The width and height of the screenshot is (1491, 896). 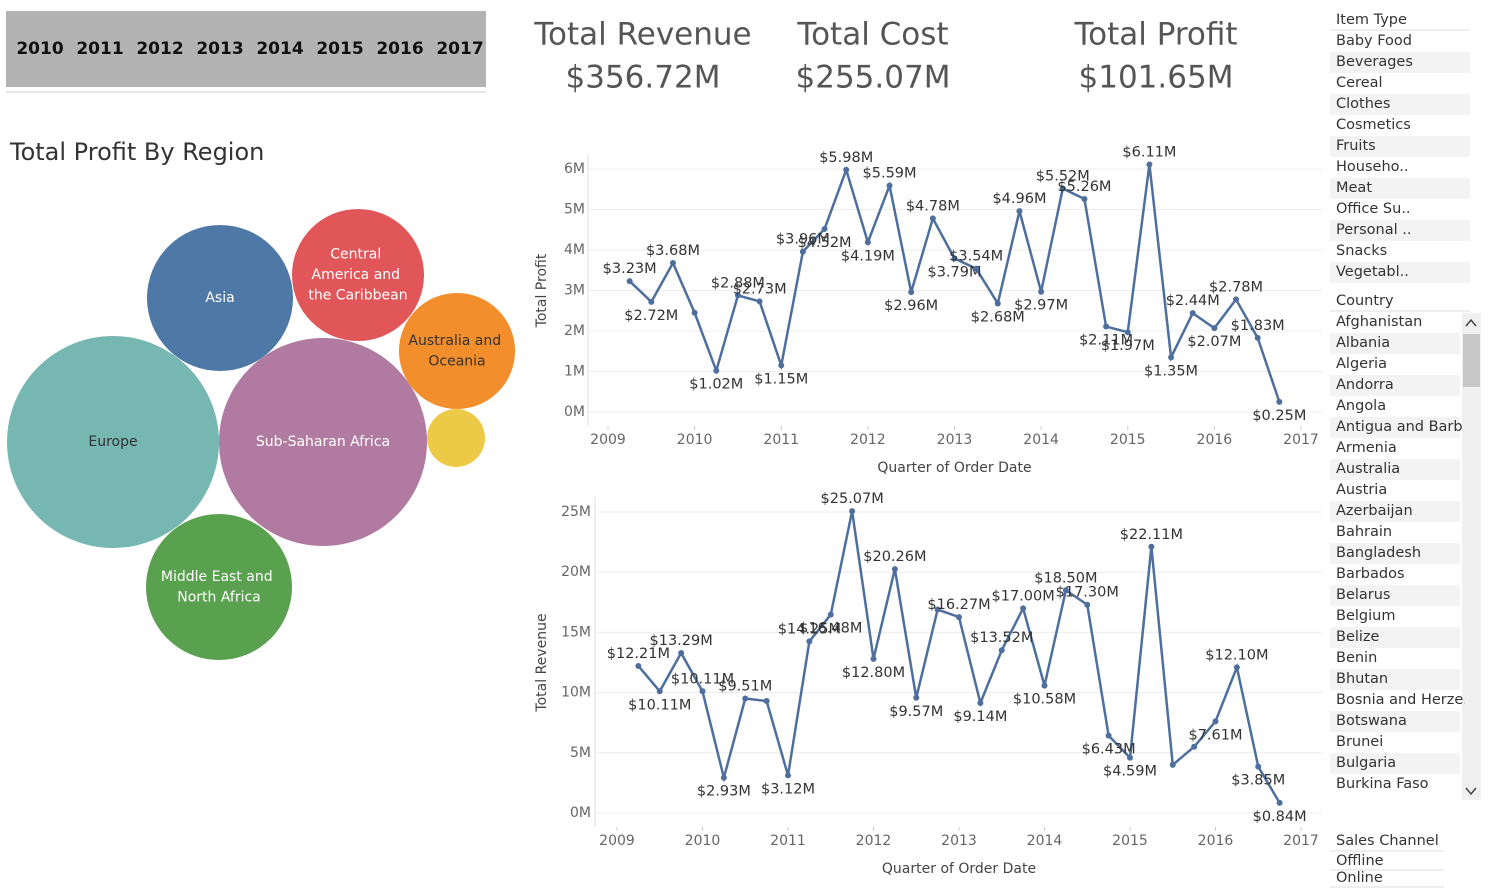 What do you see at coordinates (219, 49) in the screenshot?
I see `year-option: 2013` at bounding box center [219, 49].